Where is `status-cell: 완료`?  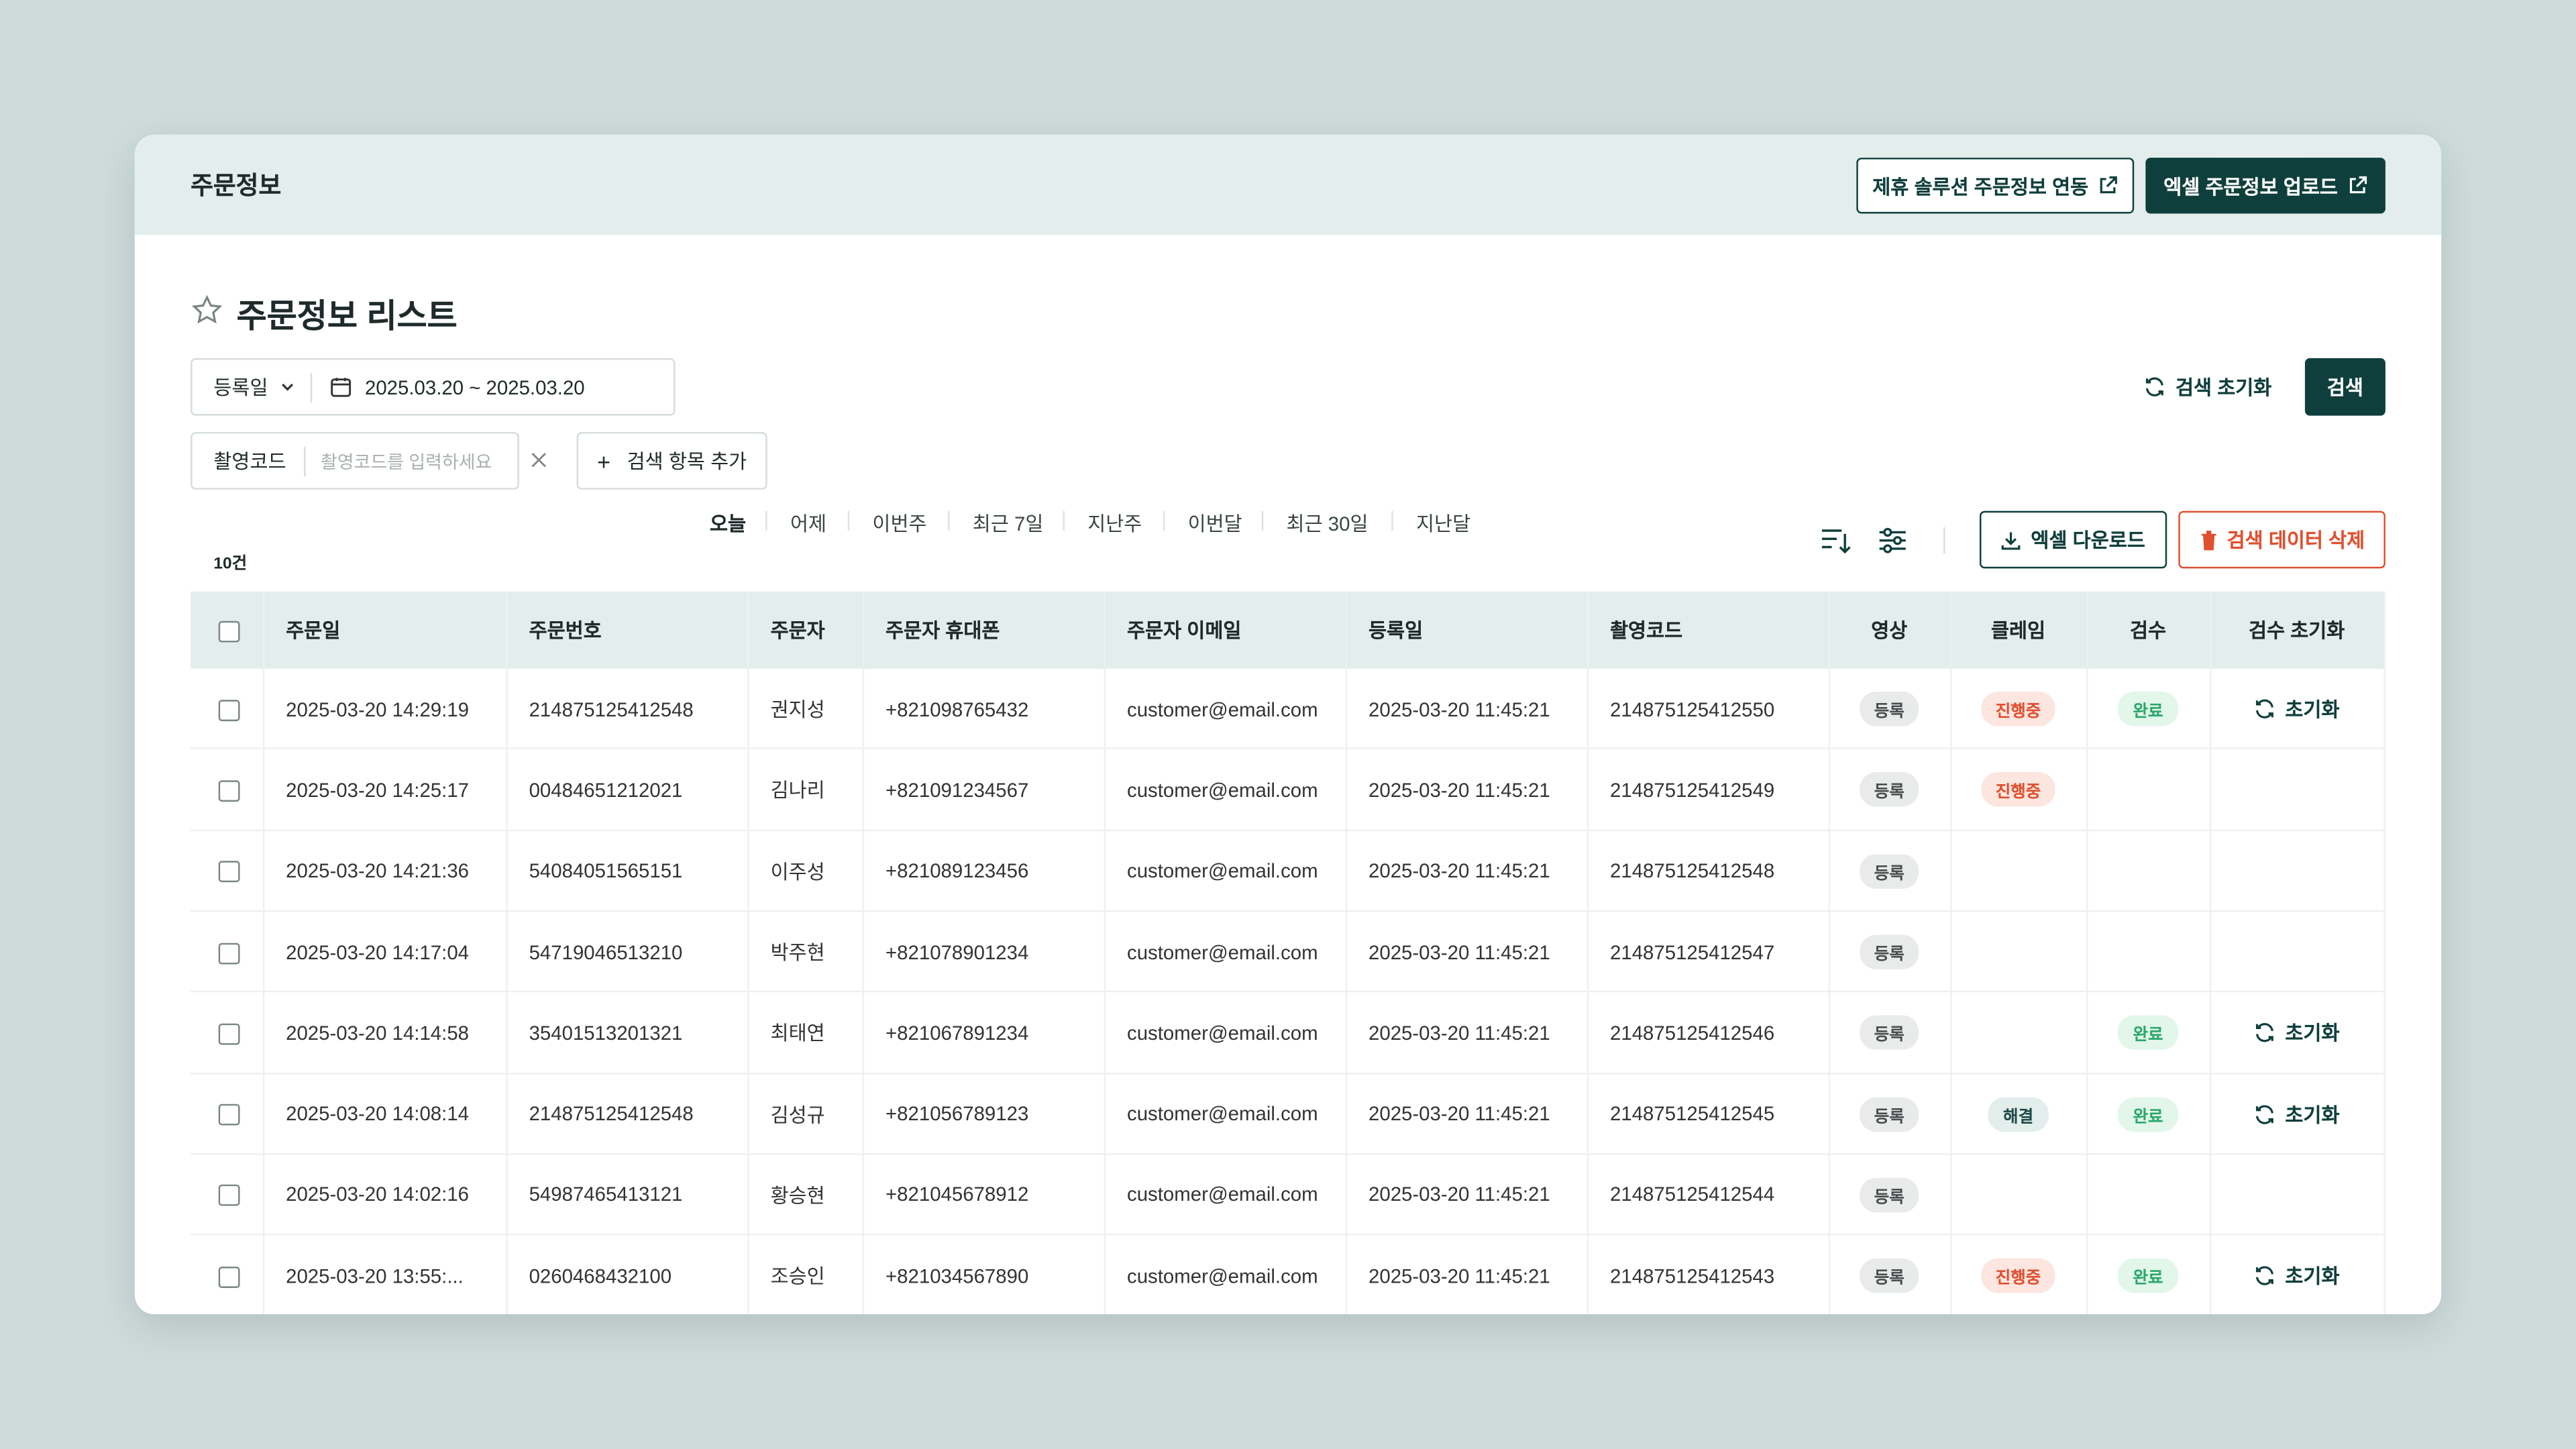
status-cell: 완료 is located at coordinates (2148, 709).